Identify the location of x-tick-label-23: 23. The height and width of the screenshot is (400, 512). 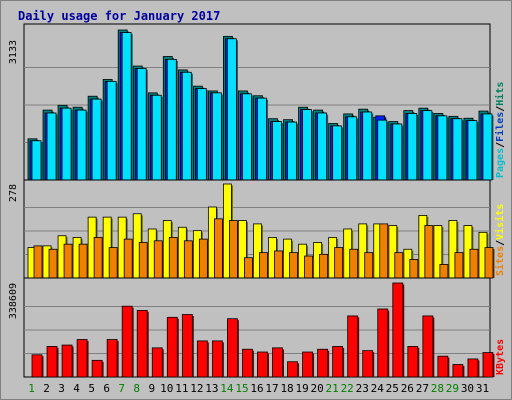
(362, 388).